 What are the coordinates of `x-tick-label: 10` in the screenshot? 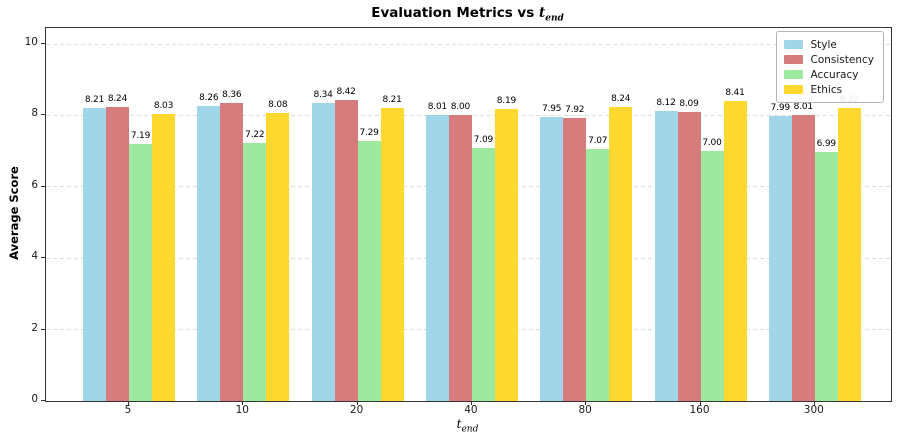 It's located at (242, 410).